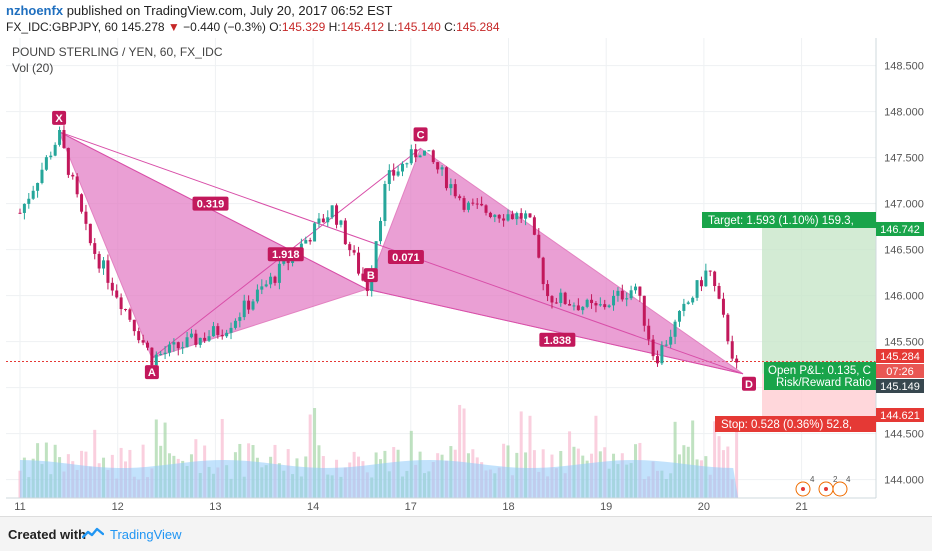 The height and width of the screenshot is (551, 932). I want to click on price-tick-label: 148.500, so click(904, 67).